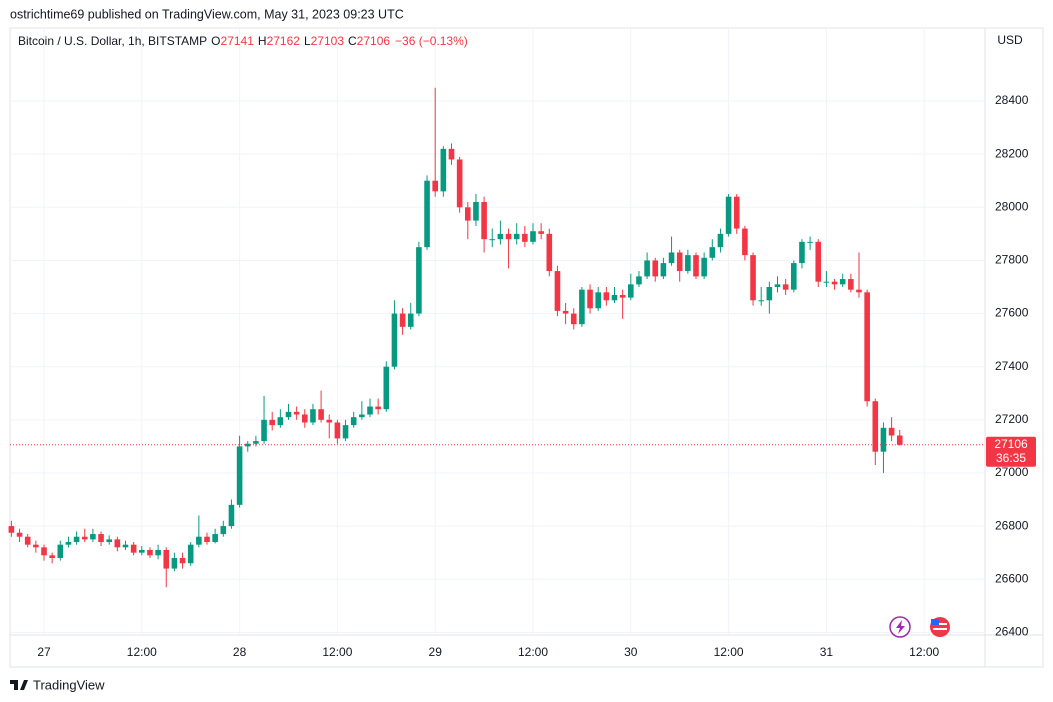 This screenshot has height=702, width=1053. Describe the element at coordinates (1012, 100) in the screenshot. I see `y-tick-label: 28400` at that location.